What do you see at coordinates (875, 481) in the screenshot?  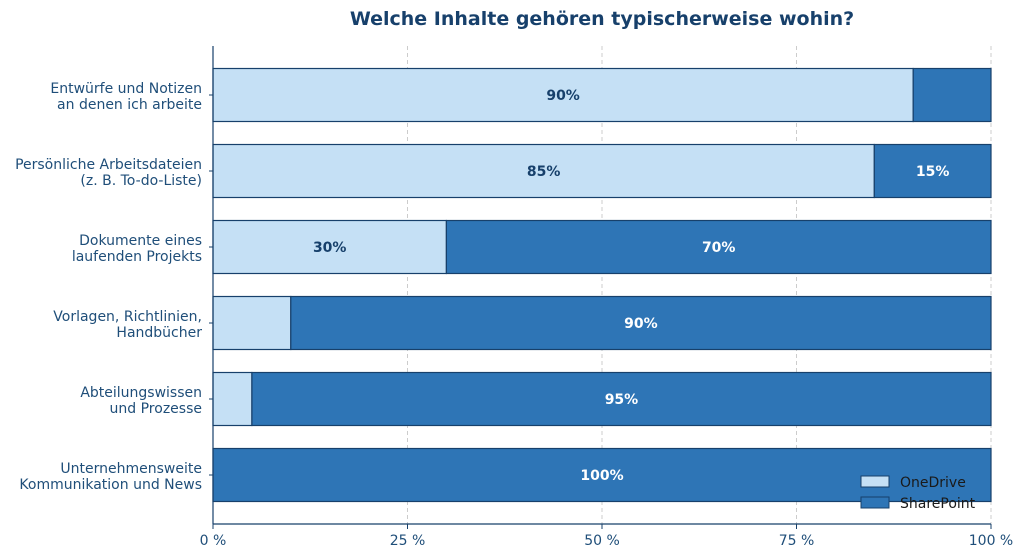 I see `legend-swatch-onedrive` at bounding box center [875, 481].